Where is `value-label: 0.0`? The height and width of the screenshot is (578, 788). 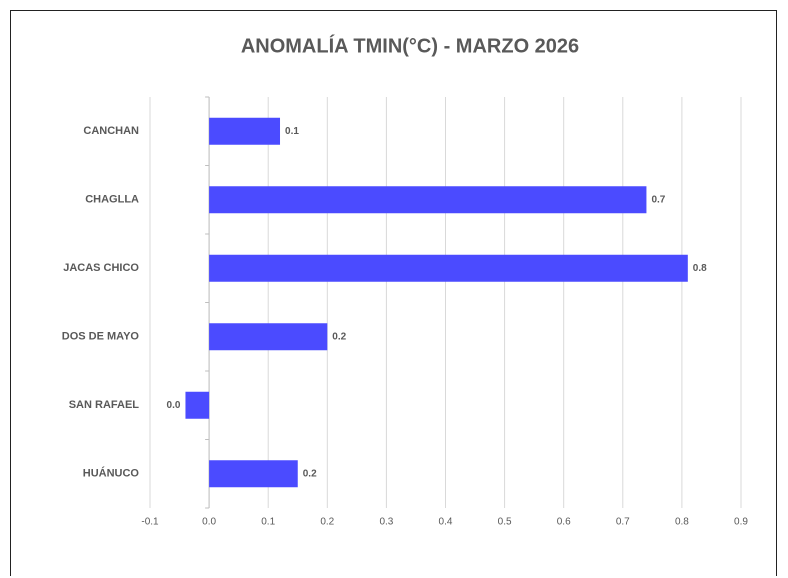 value-label: 0.0 is located at coordinates (174, 405).